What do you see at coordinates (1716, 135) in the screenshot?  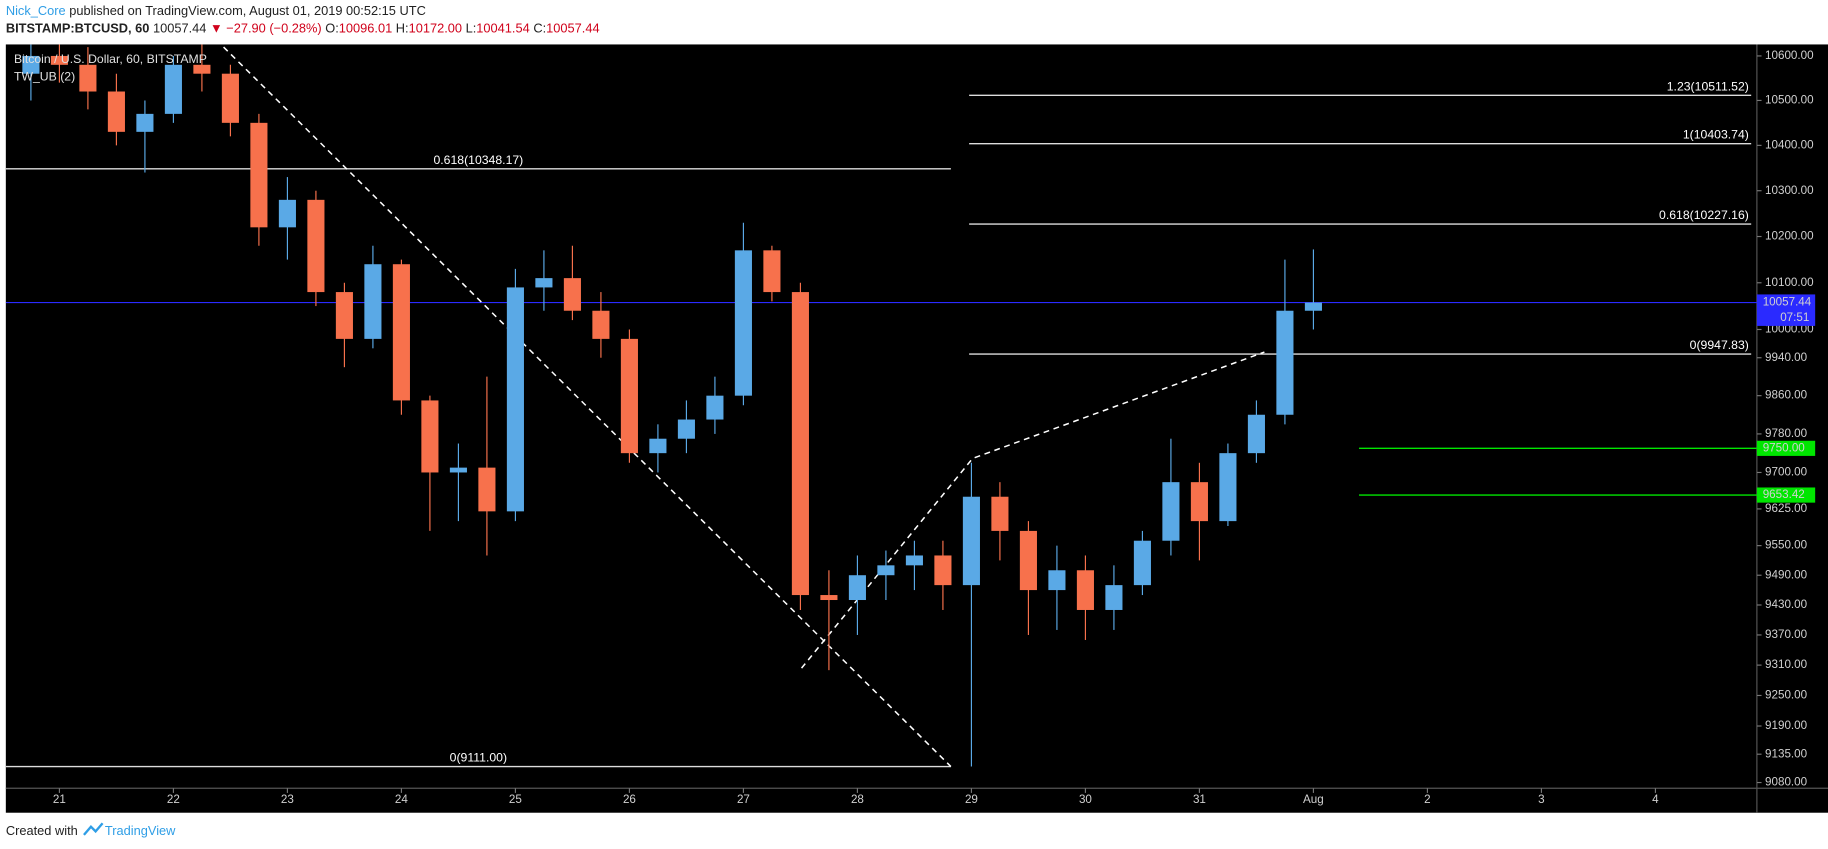 I see `fib-label: 1(10403.74)` at bounding box center [1716, 135].